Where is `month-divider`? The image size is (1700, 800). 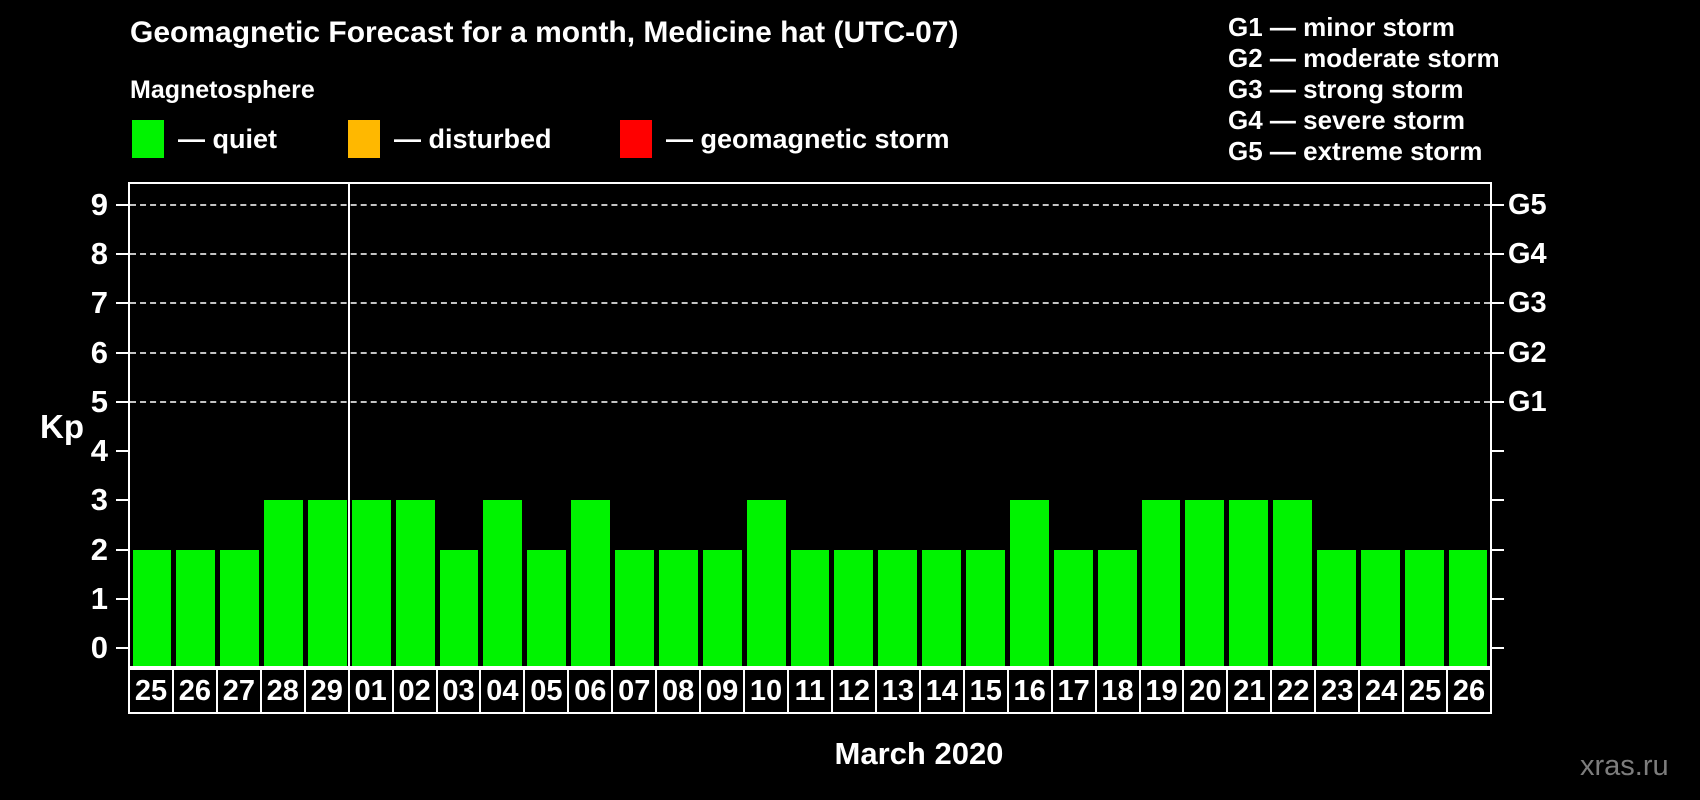 month-divider is located at coordinates (349, 425).